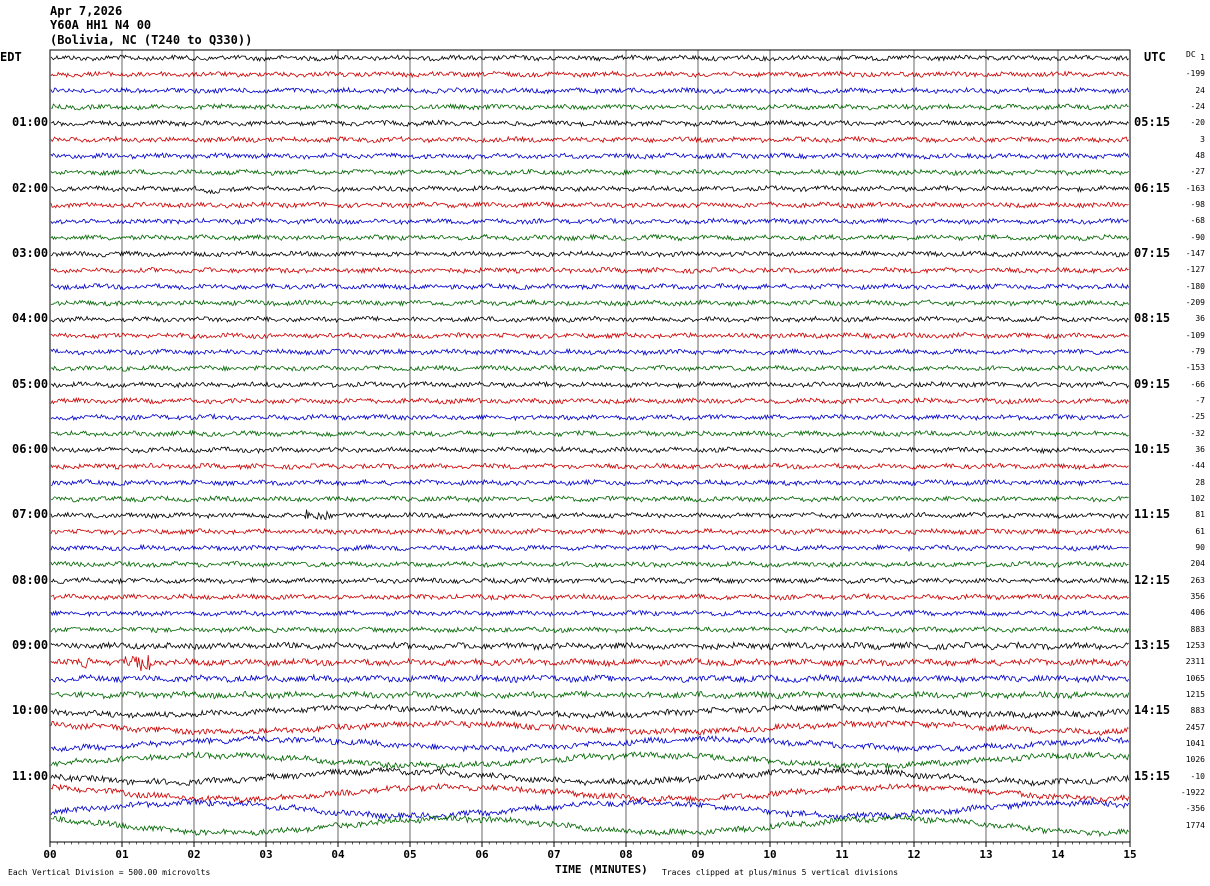 This screenshot has height=886, width=1210. Describe the element at coordinates (985, 854) in the screenshot. I see `x-tick-label: 13` at that location.